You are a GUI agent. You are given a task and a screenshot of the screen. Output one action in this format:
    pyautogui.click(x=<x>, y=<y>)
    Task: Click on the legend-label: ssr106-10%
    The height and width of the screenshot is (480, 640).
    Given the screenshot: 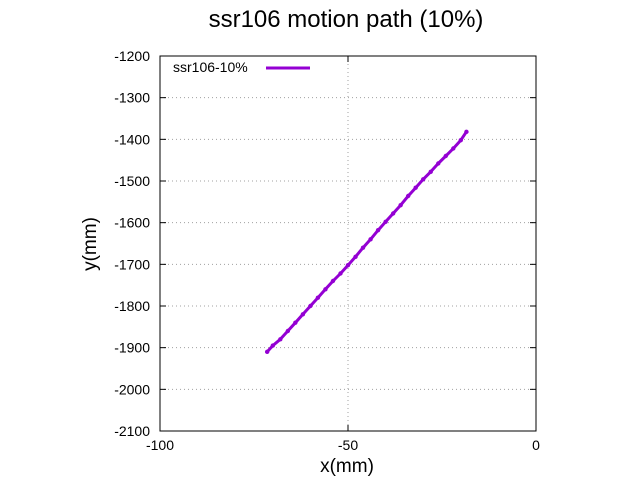 What is the action you would take?
    pyautogui.click(x=210, y=67)
    